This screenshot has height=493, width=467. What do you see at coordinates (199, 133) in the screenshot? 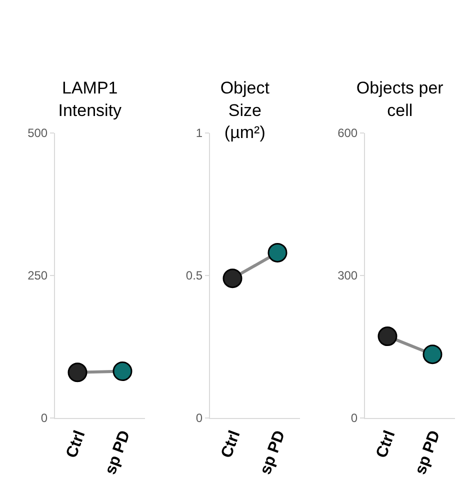
I see `y-tick-label: 1` at bounding box center [199, 133].